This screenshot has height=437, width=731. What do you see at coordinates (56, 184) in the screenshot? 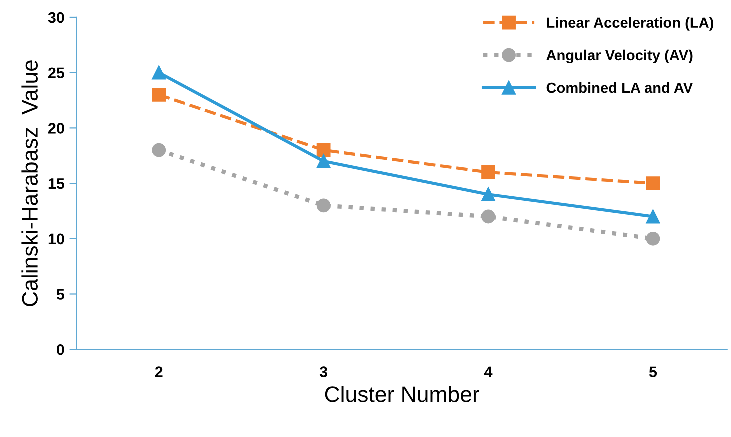
I see `y-tick-label: 15` at bounding box center [56, 184].